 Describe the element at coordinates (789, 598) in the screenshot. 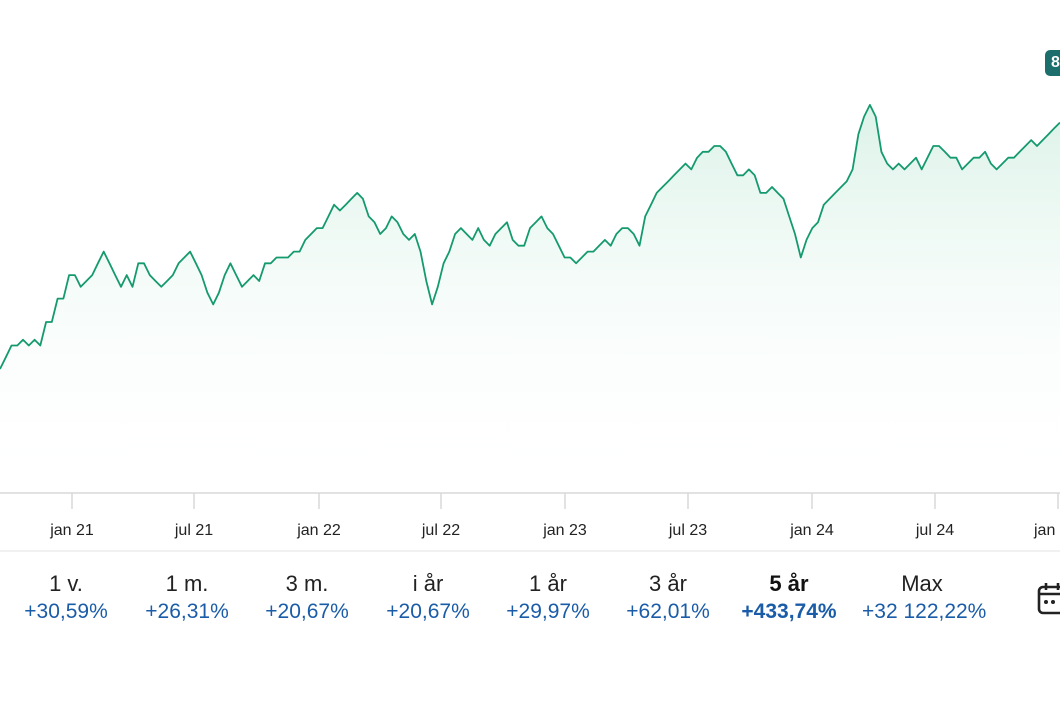

I see `range-option: 5 år +433,74%` at that location.